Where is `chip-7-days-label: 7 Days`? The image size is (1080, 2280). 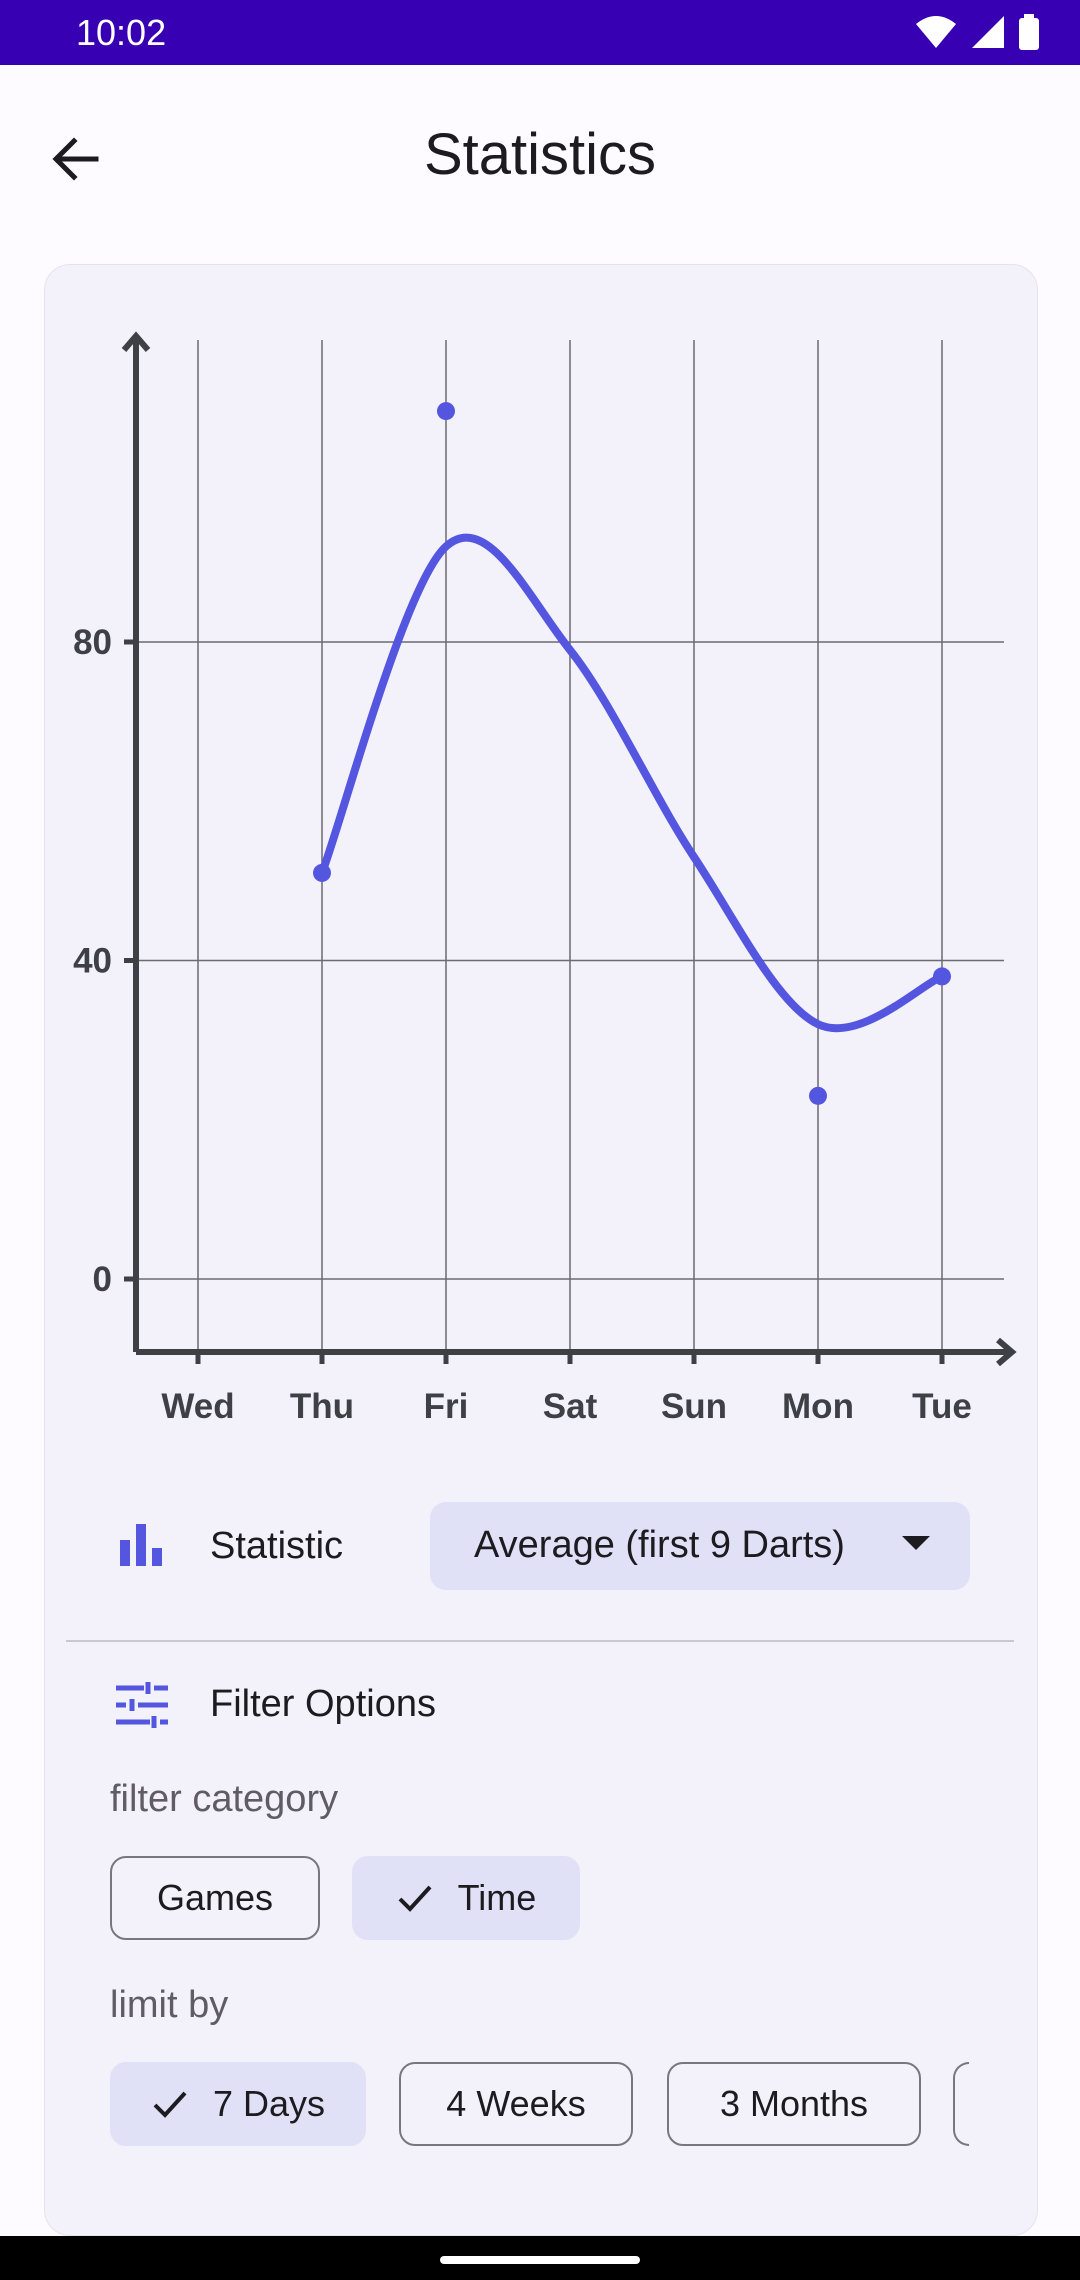
chip-7-days-label: 7 Days is located at coordinates (269, 2103).